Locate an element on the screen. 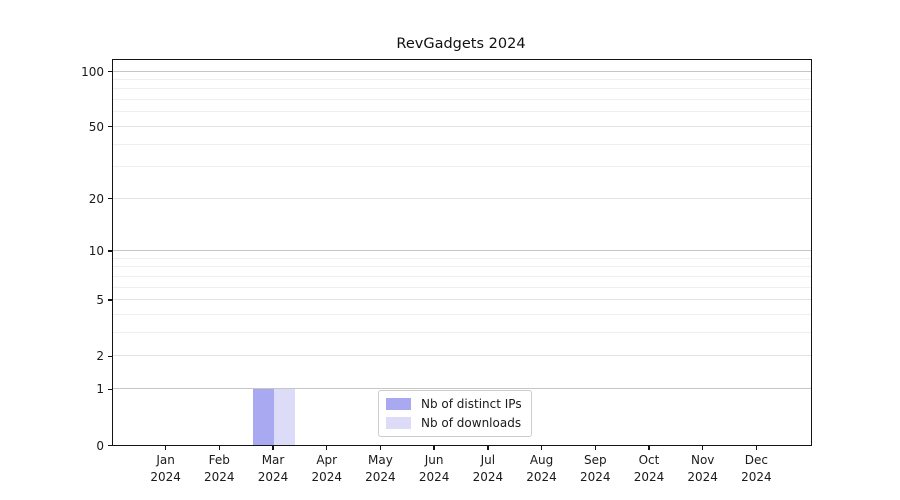 The width and height of the screenshot is (900, 500). x-tick-label: Dec 2024 is located at coordinates (756, 468).